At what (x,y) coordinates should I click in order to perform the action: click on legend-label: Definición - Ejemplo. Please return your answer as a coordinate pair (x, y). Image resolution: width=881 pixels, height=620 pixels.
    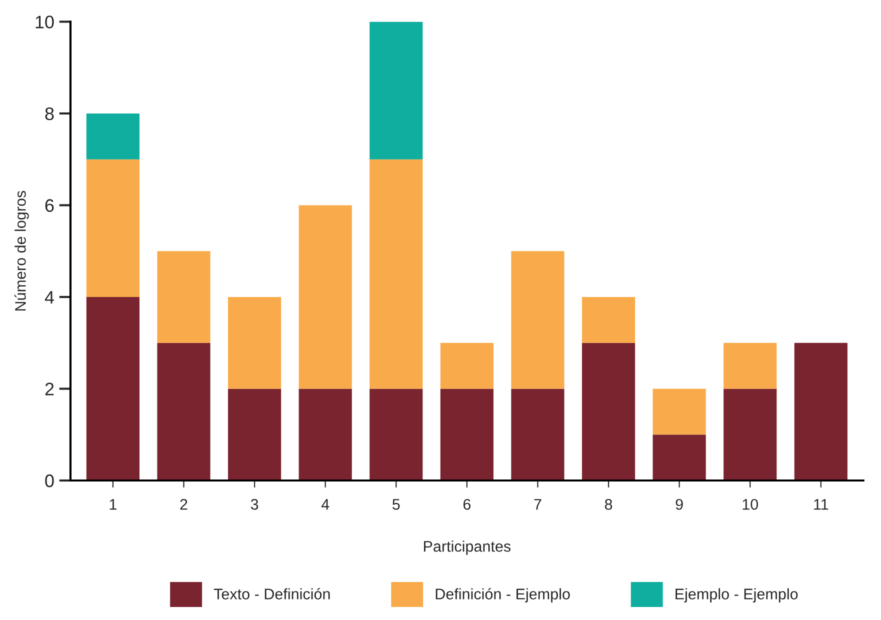
    Looking at the image, I should click on (503, 595).